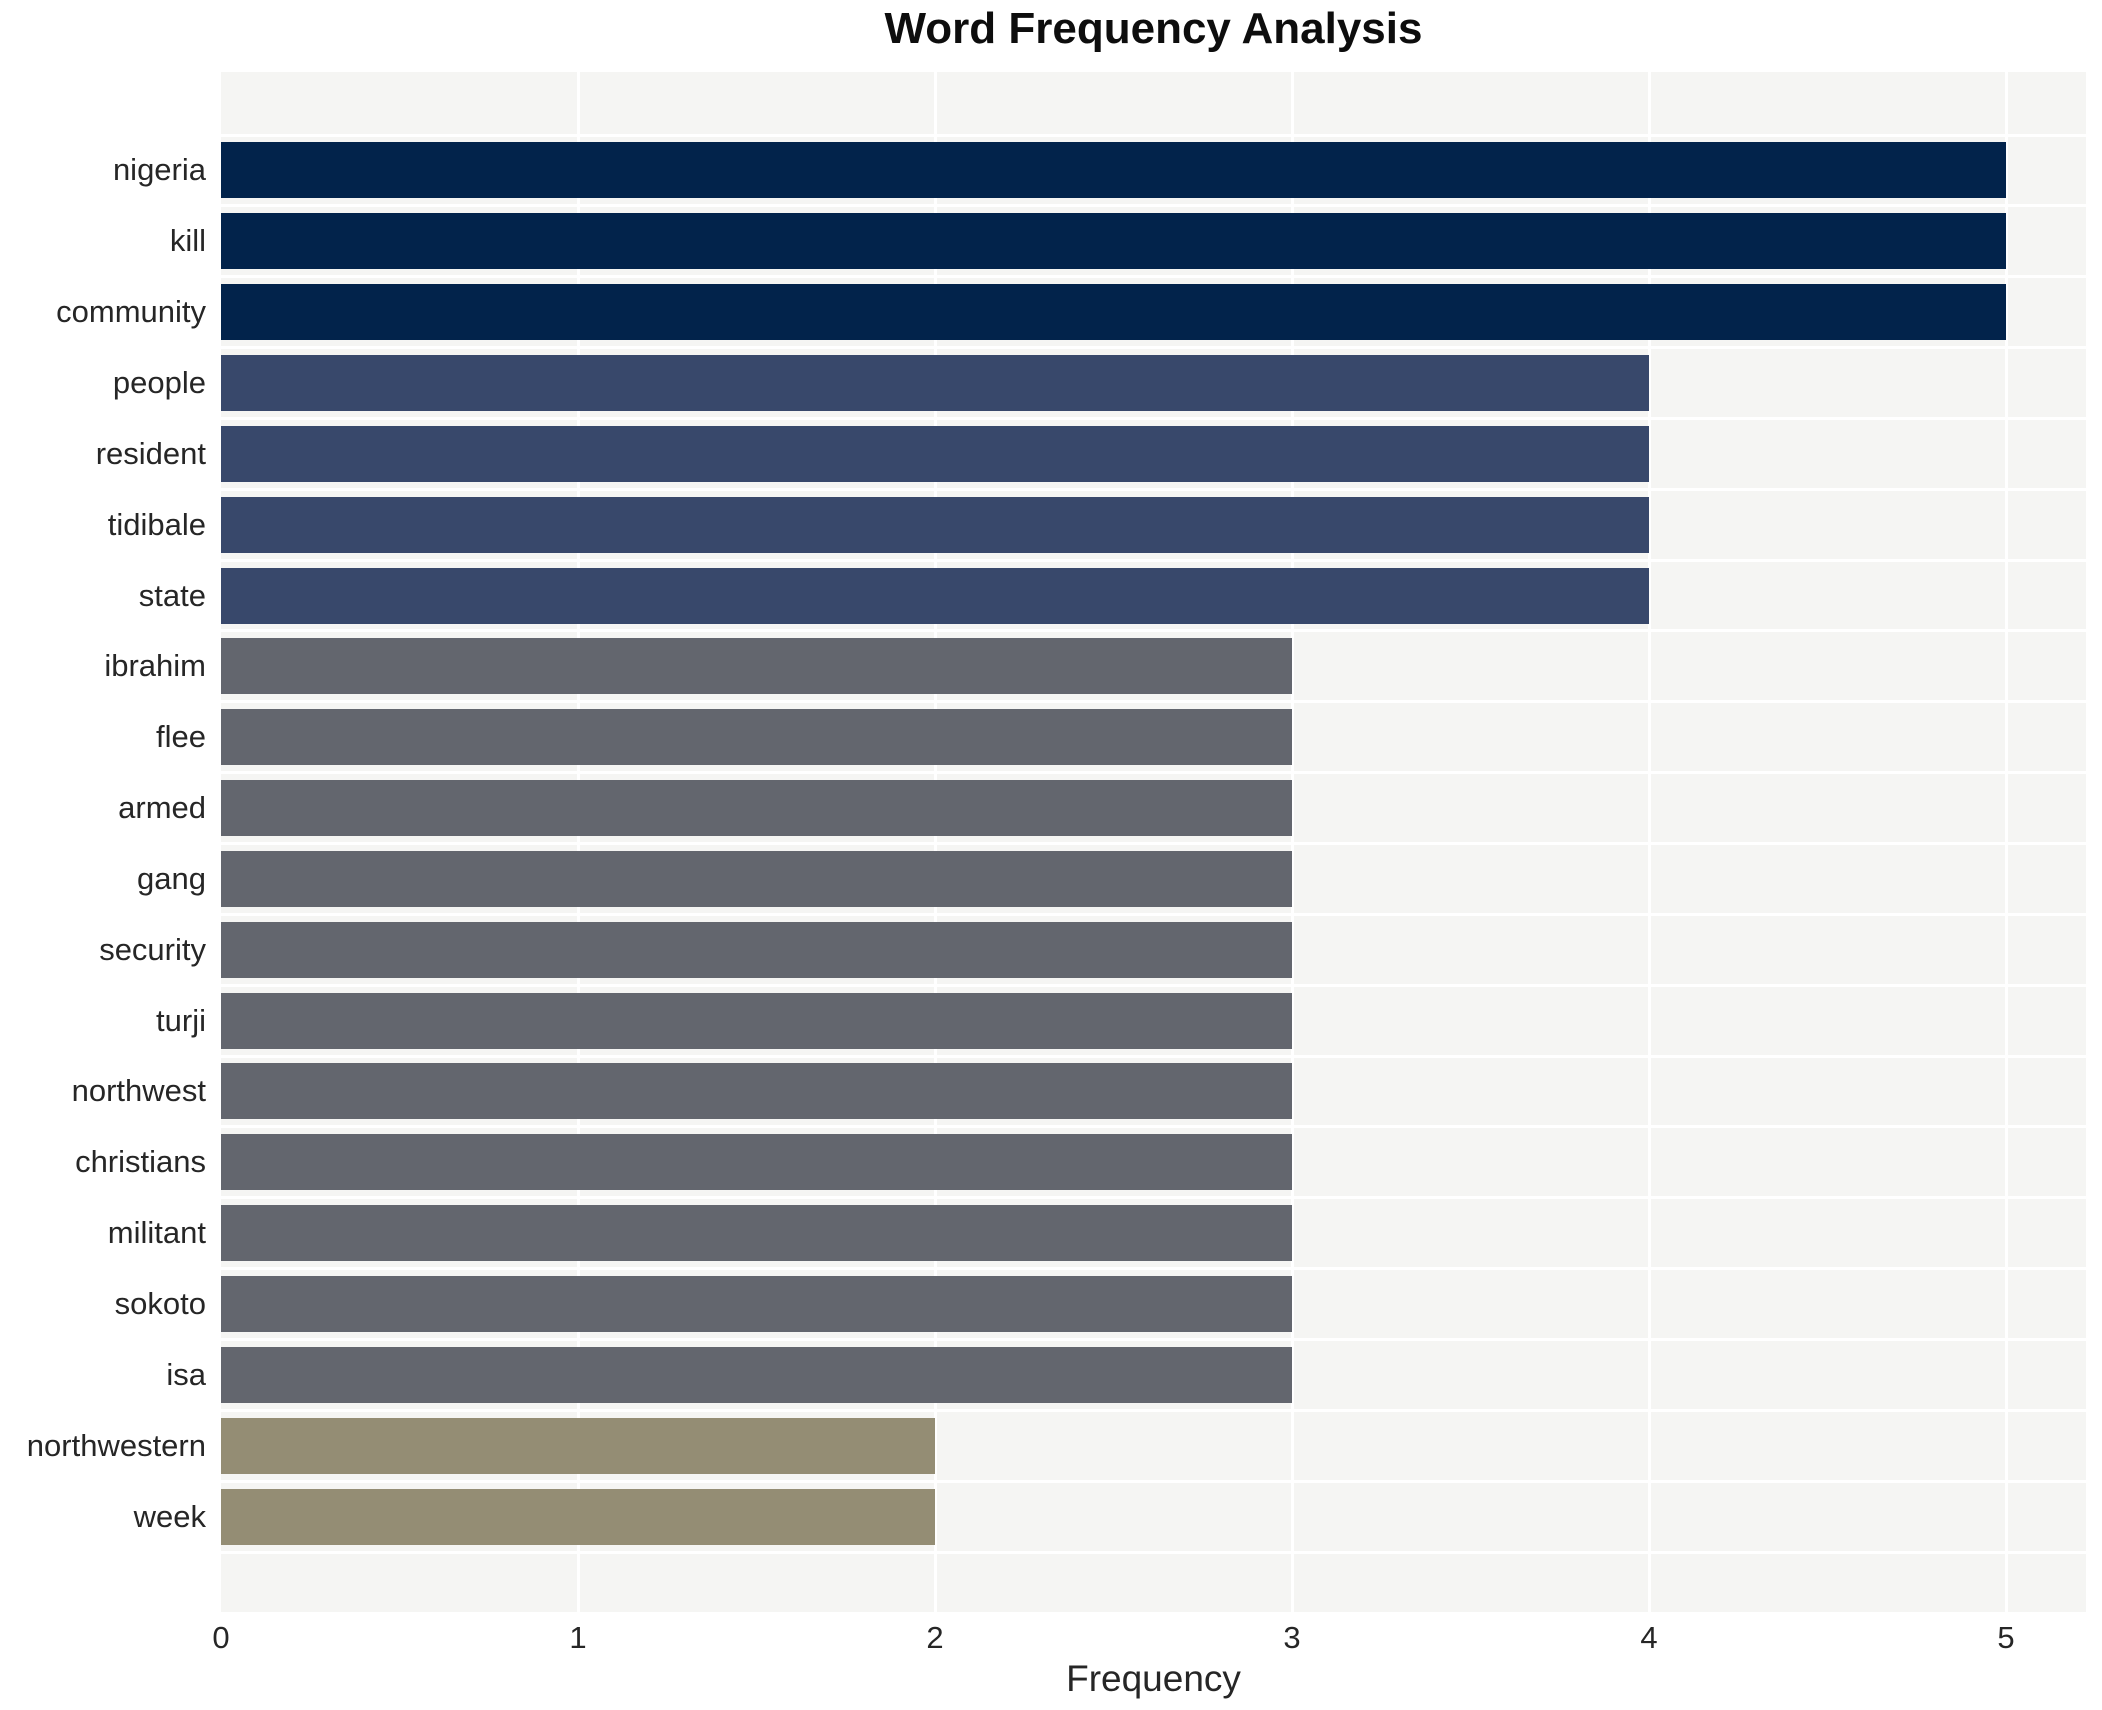 The height and width of the screenshot is (1710, 2102). Describe the element at coordinates (140, 1162) in the screenshot. I see `y-tick-label-christians: christians` at that location.